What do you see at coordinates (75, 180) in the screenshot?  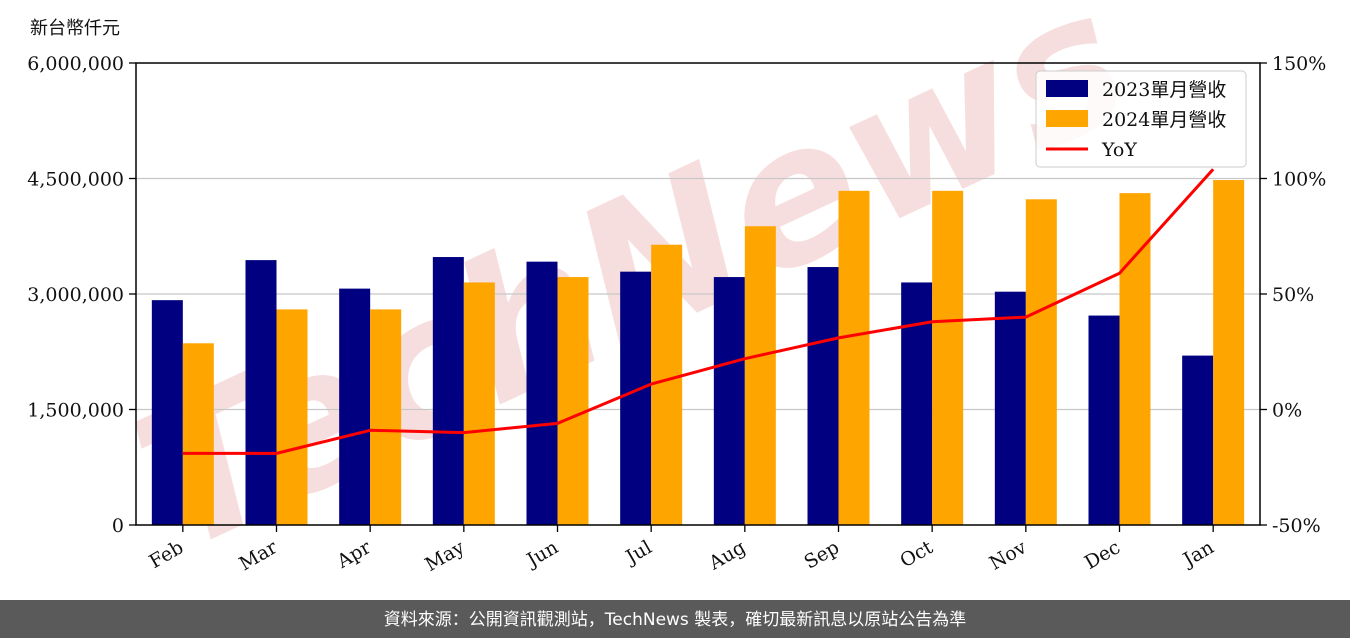 I see `y-tick-label: 4,500,000` at bounding box center [75, 180].